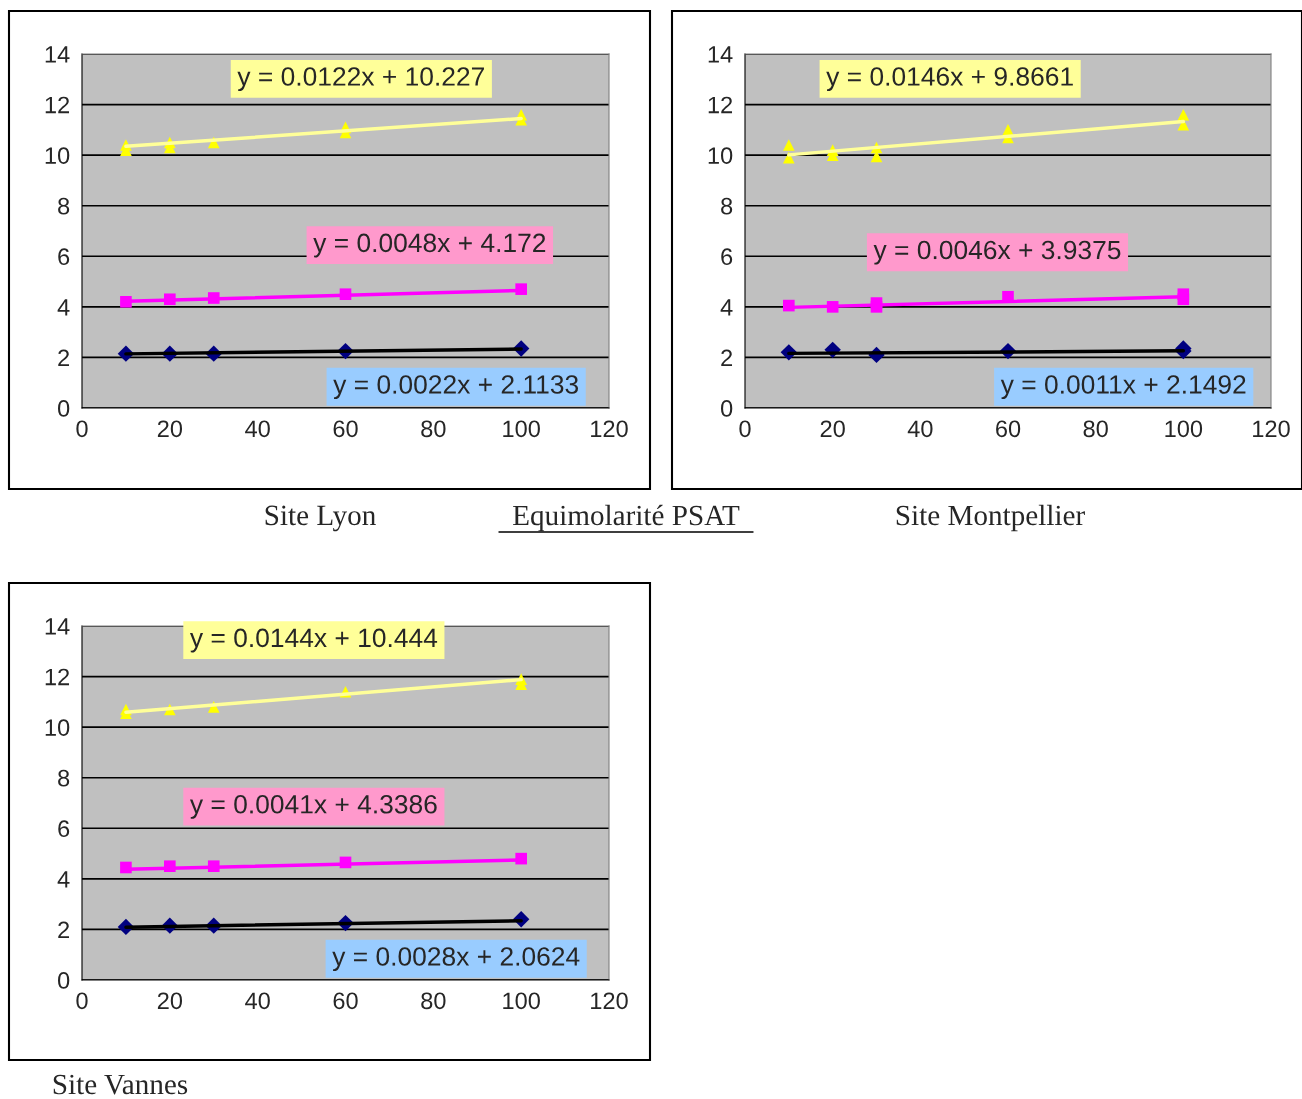  I want to click on annotation: y = 0.0028x + 2.0624, so click(456, 959).